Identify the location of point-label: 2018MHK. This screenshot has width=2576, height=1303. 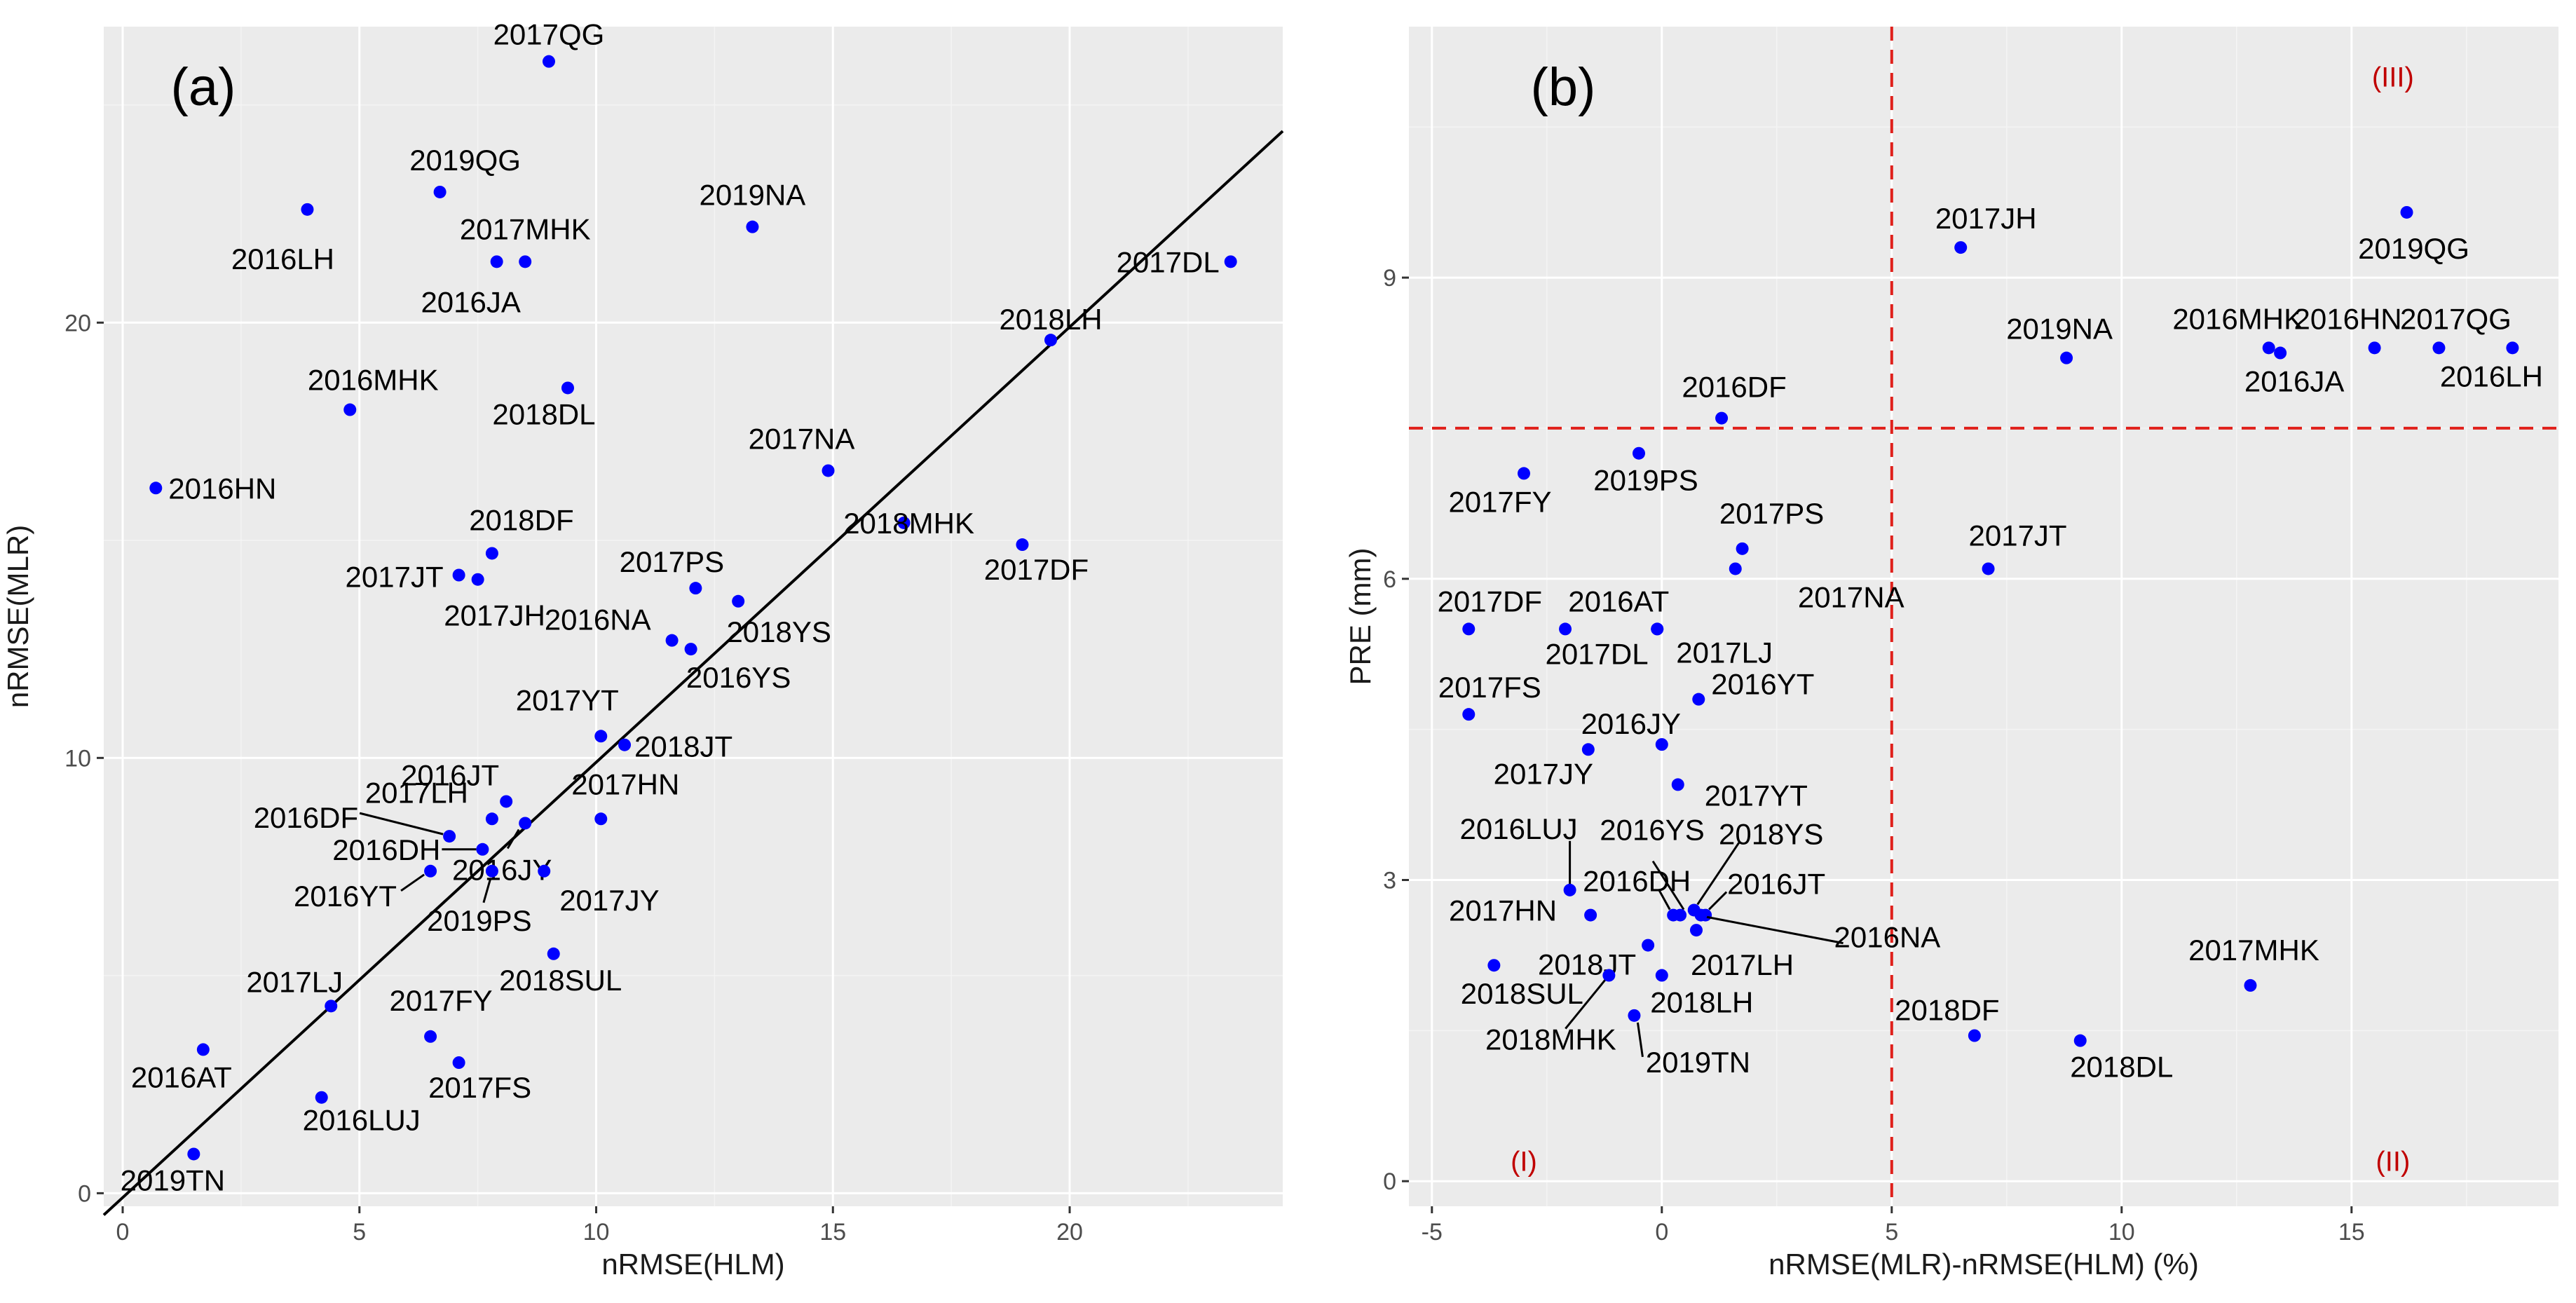
(908, 523).